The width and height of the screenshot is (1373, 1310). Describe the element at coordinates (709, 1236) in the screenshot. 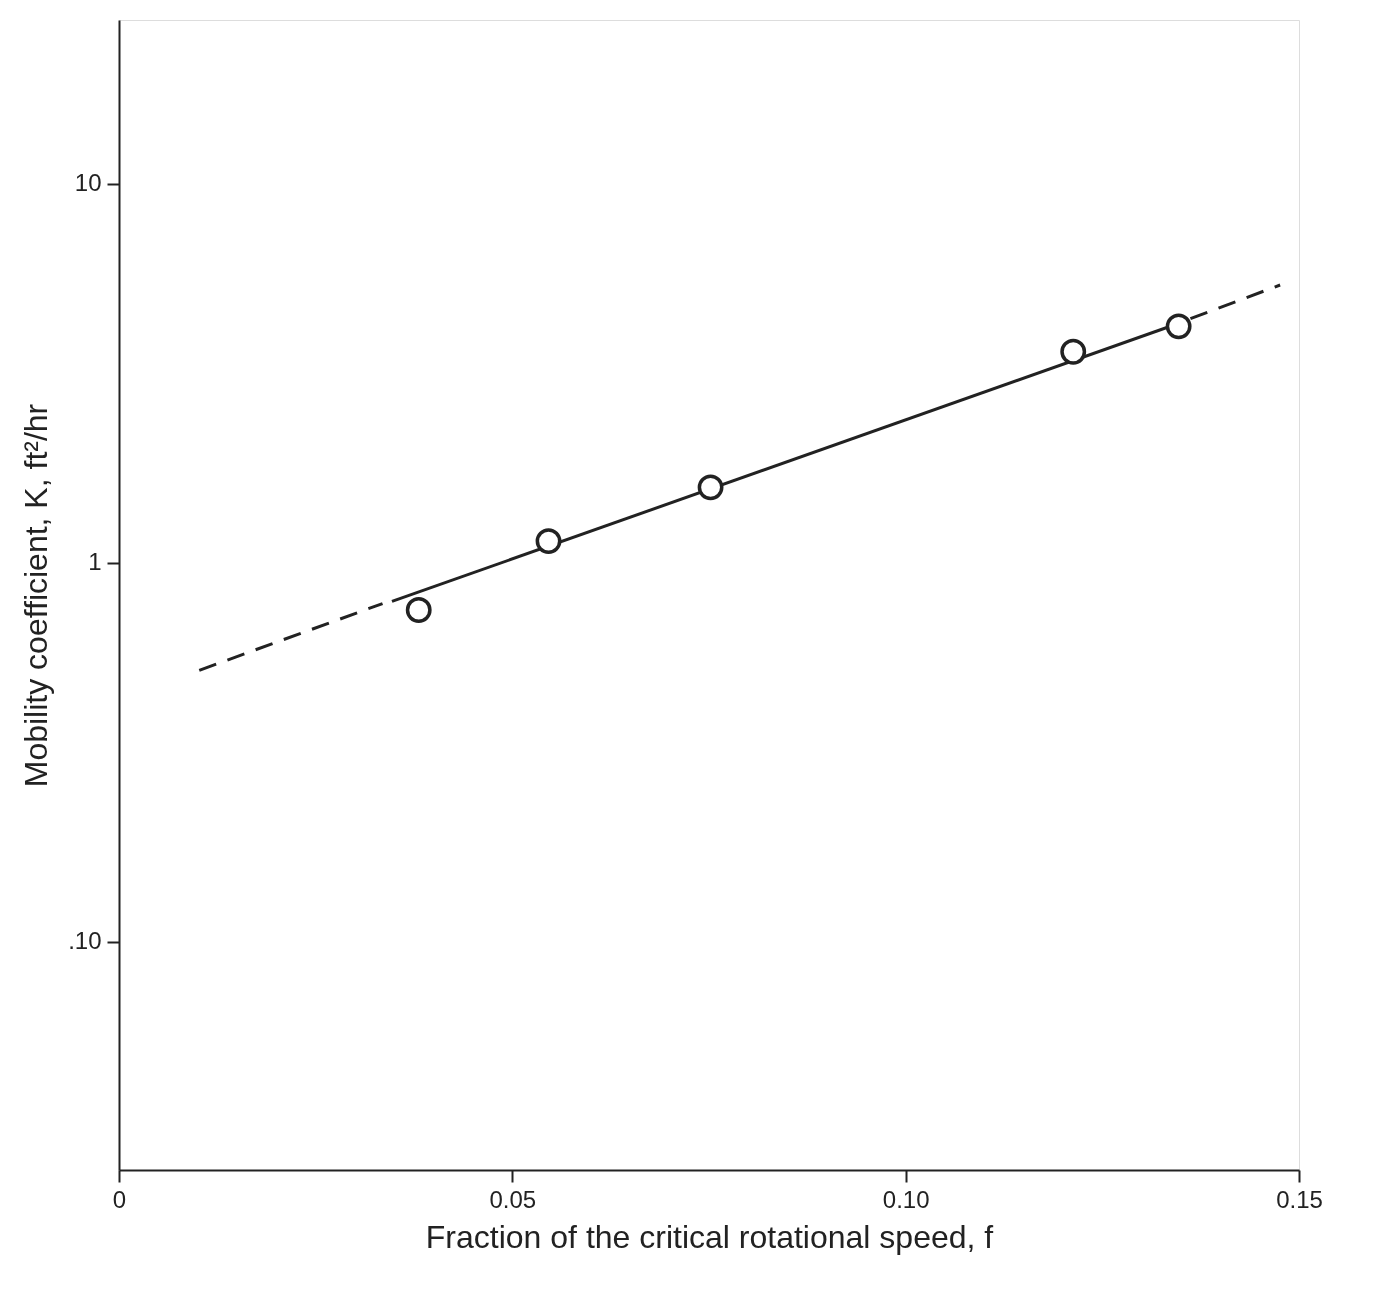

I see `x-axis-title: Fraction of the critical rotational speed, f` at that location.